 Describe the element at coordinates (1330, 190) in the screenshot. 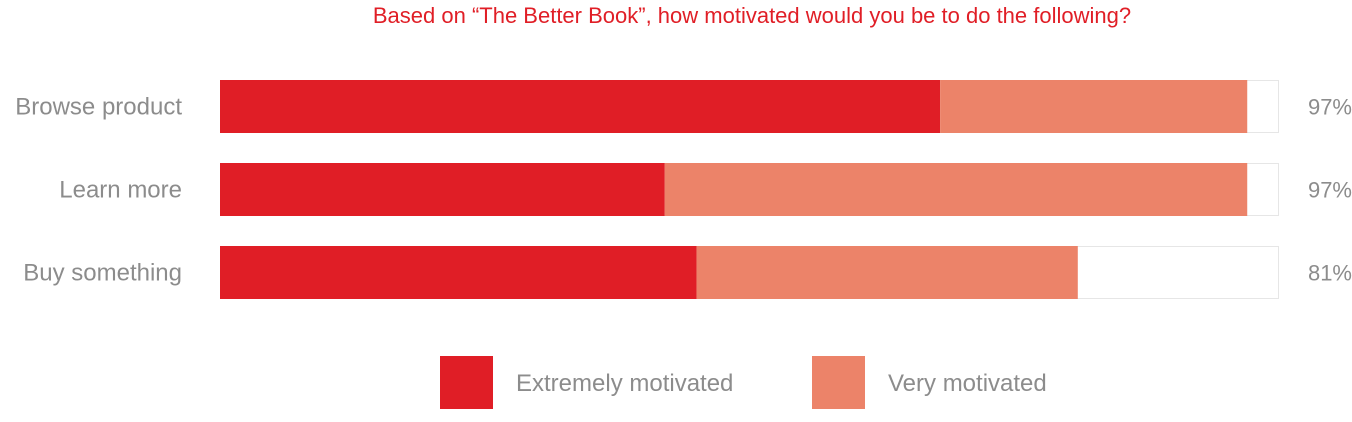

I see `total-label-learn-more: 97%` at that location.